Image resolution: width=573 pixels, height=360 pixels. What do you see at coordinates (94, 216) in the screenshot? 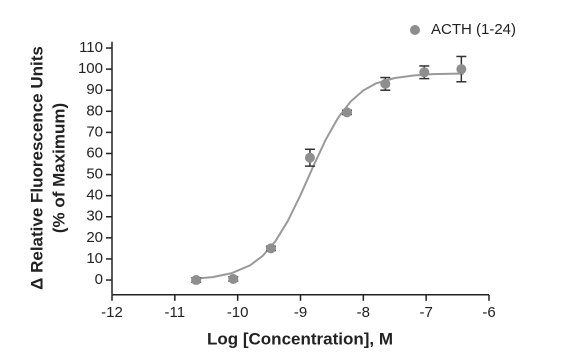
I see `y-tick-label: 30` at bounding box center [94, 216].